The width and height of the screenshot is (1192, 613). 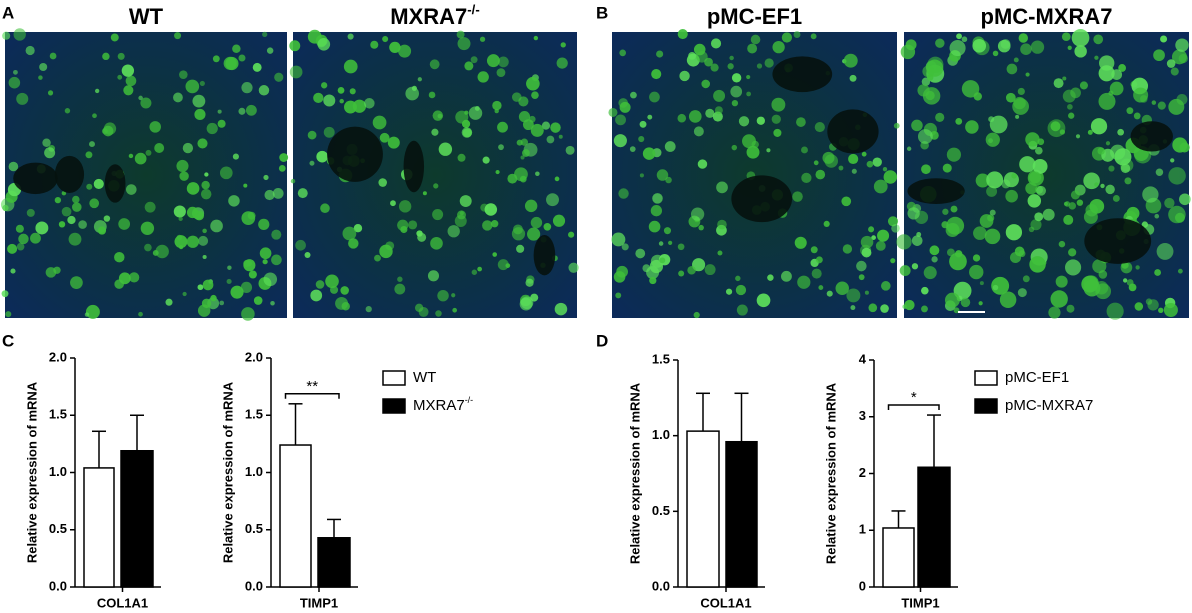 What do you see at coordinates (544, 255) in the screenshot?
I see `vessel` at bounding box center [544, 255].